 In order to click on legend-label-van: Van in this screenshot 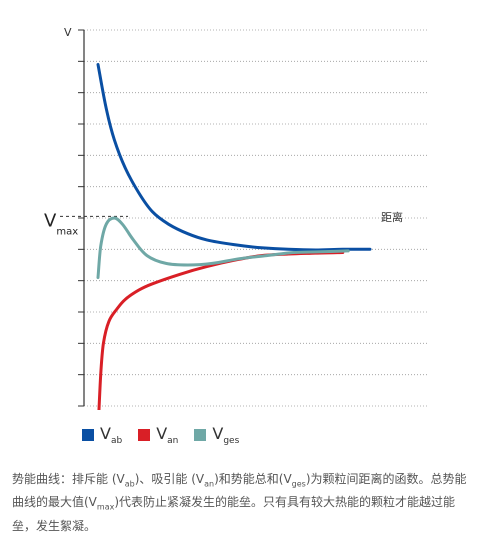, I will do `click(167, 435)`.